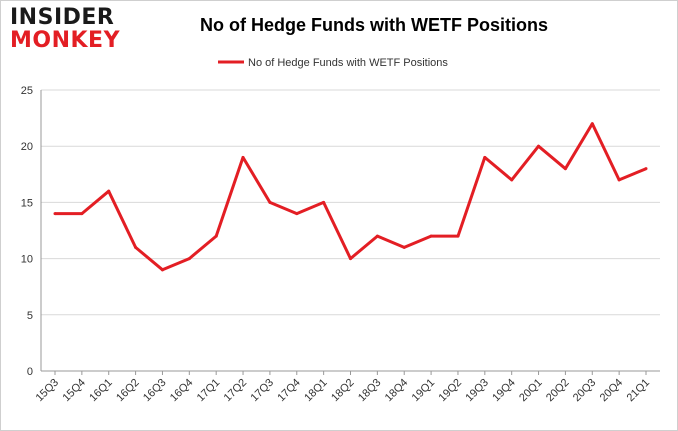 This screenshot has width=678, height=431. What do you see at coordinates (74, 391) in the screenshot?
I see `x-tick-label: 15Q4` at bounding box center [74, 391].